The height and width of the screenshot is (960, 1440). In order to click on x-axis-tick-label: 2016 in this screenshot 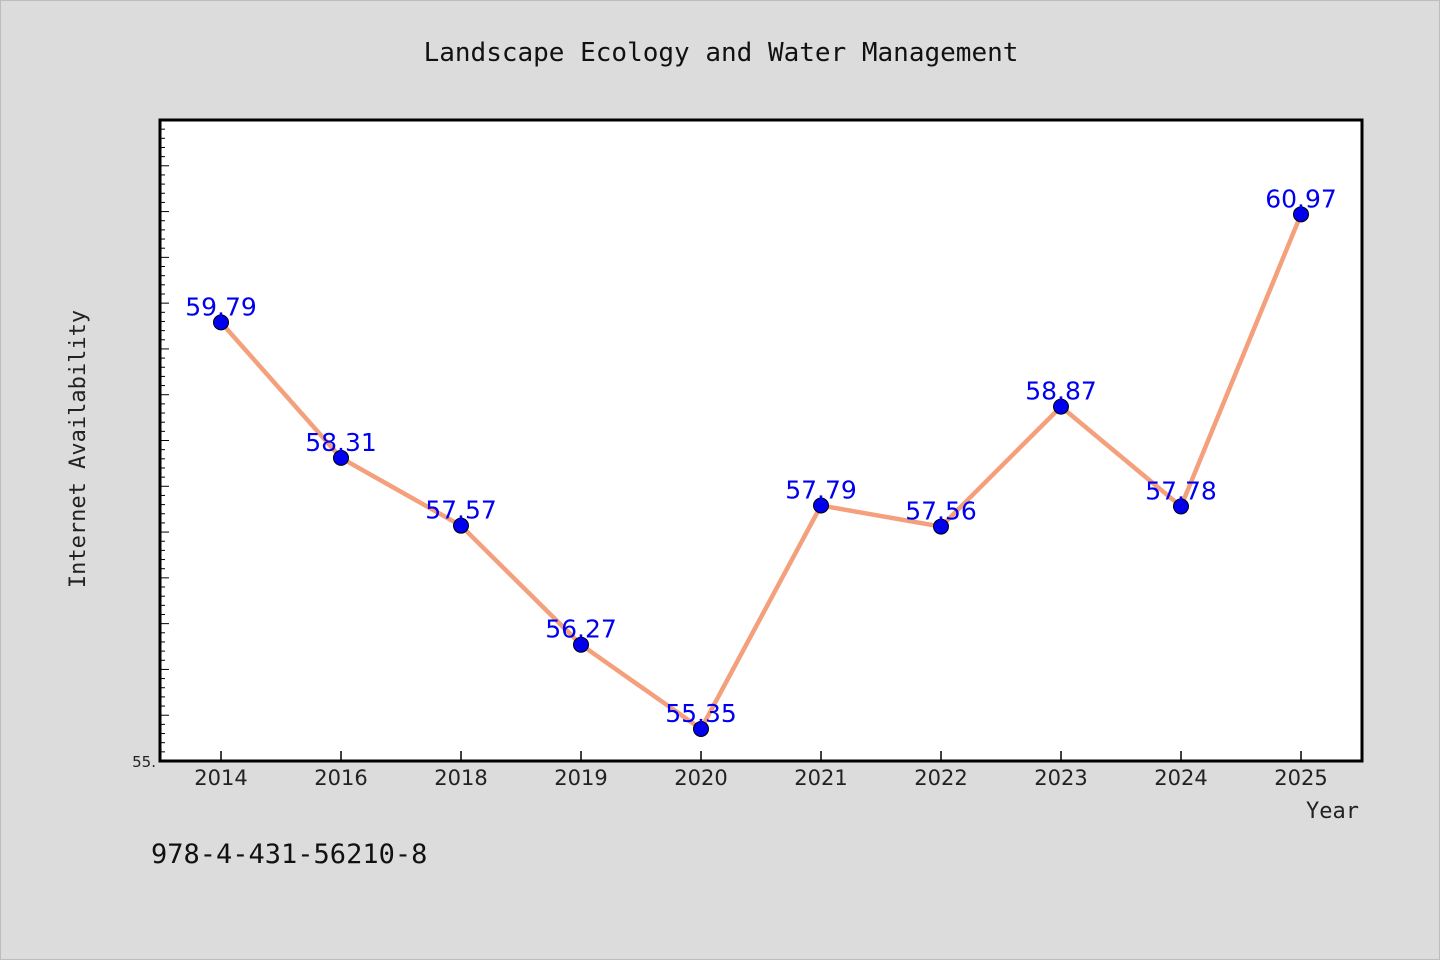, I will do `click(340, 778)`.